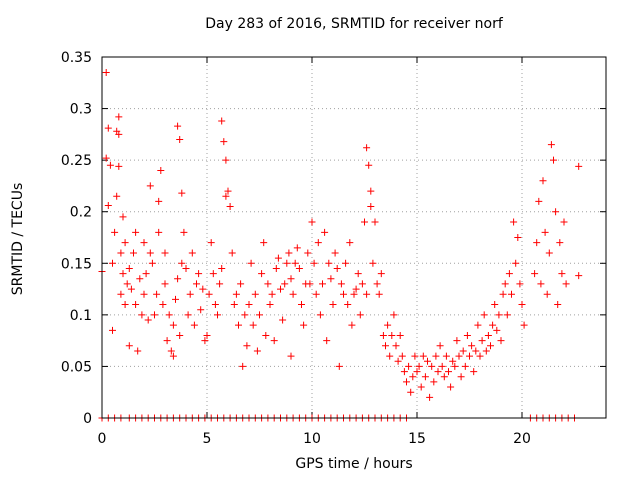 This screenshot has height=480, width=640. Describe the element at coordinates (81, 316) in the screenshot. I see `y-tick-label: 0.1` at that location.